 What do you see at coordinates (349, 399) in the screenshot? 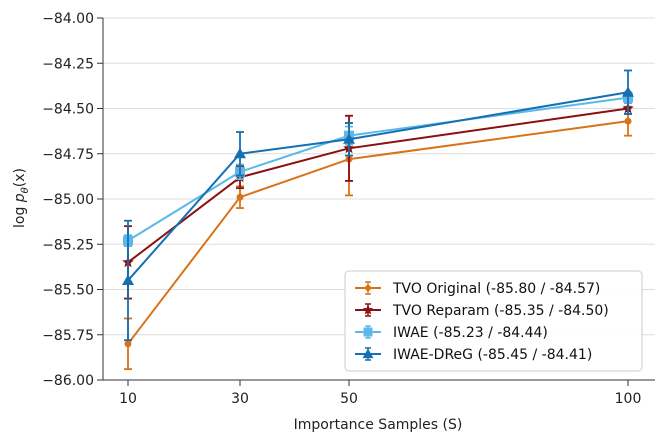
I see `x-tick-label: 50` at bounding box center [349, 399].